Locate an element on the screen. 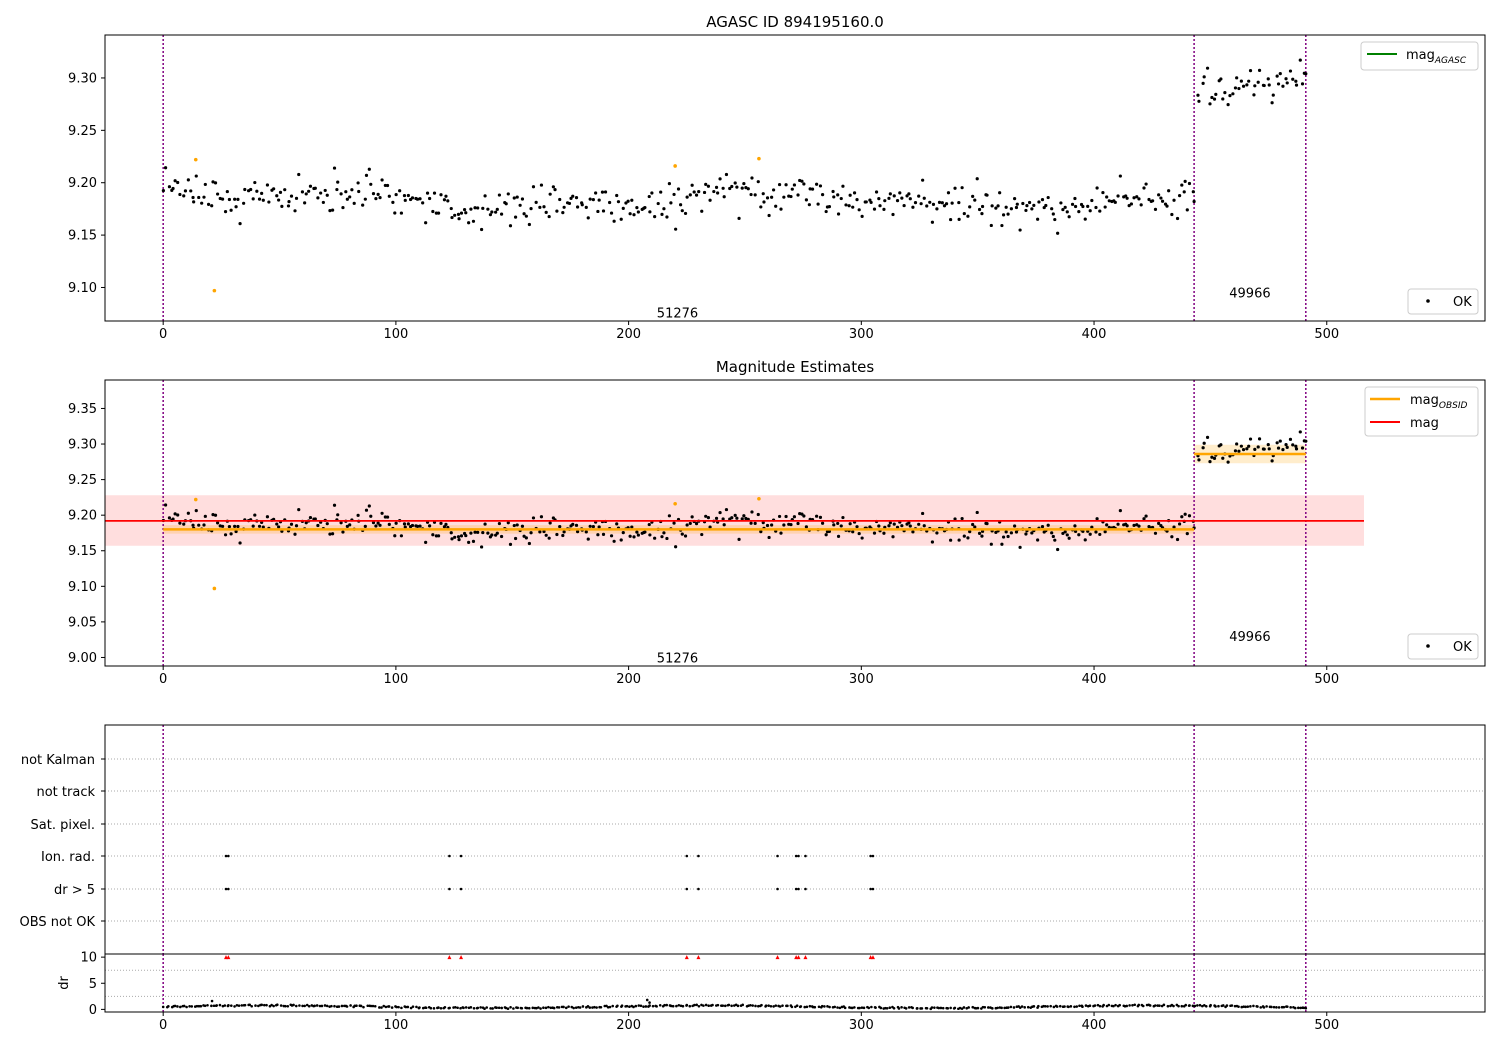  y-tick-label: 9.20 is located at coordinates (82, 183).